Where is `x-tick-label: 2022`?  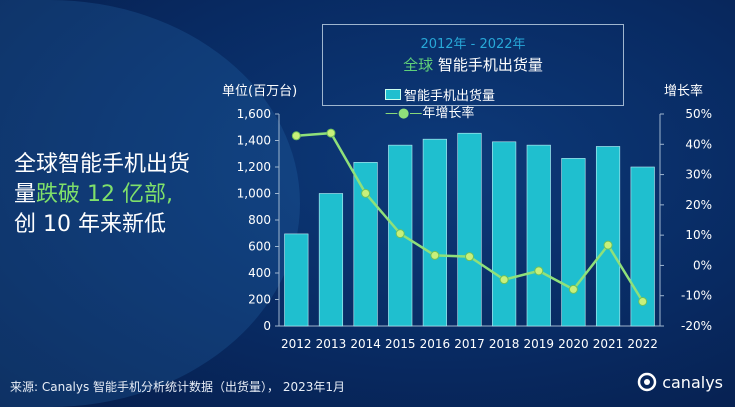
x-tick-label: 2022 is located at coordinates (642, 344).